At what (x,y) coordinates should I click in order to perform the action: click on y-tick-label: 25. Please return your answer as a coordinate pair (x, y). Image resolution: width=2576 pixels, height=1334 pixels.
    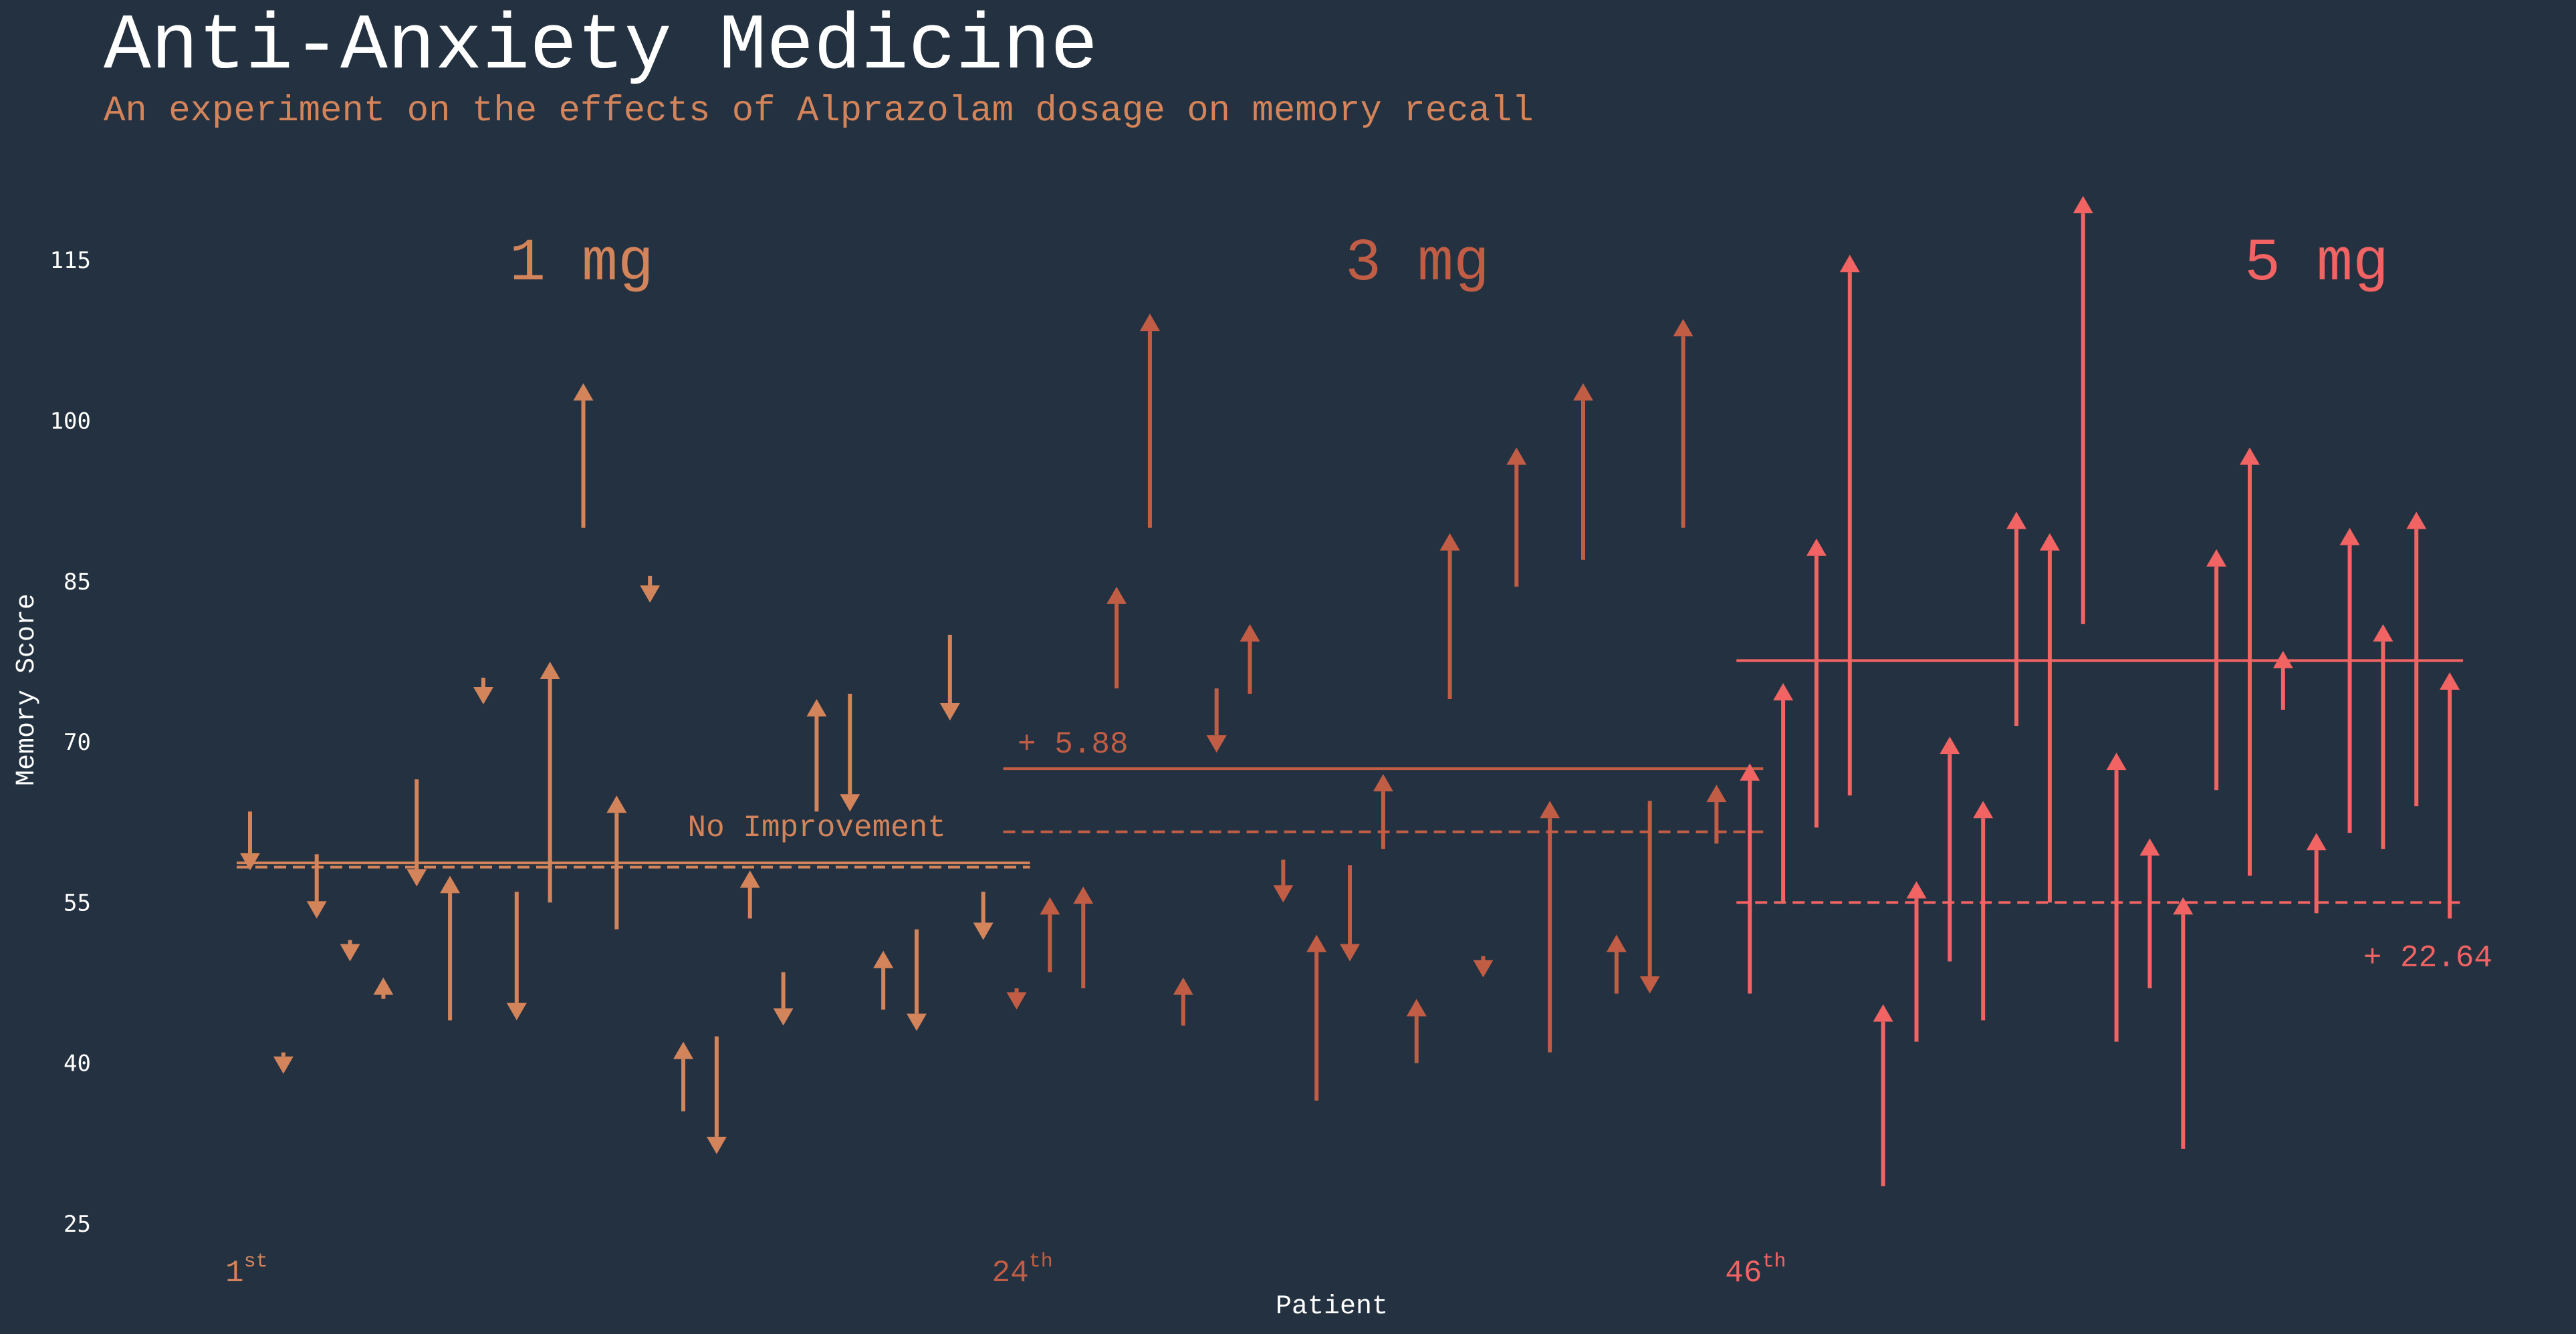
    Looking at the image, I should click on (77, 1224).